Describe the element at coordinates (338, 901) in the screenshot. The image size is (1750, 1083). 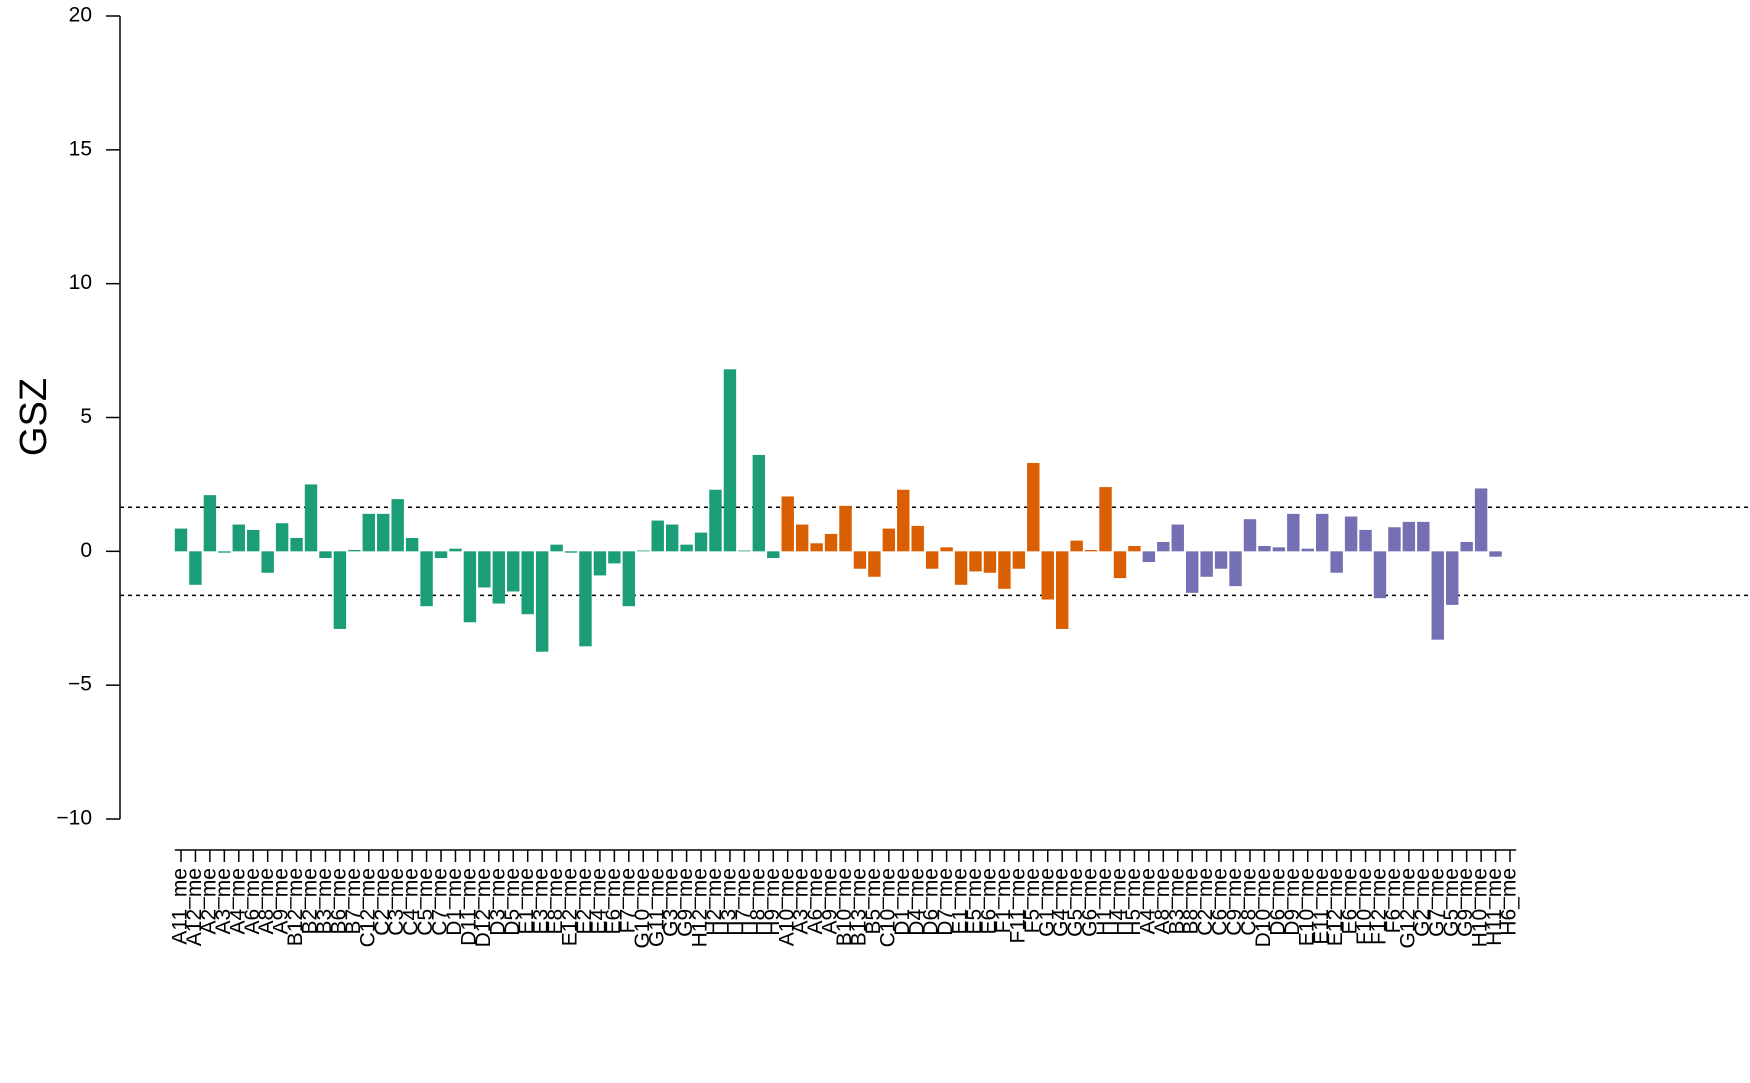
I see `x-tick-label: B6_me` at that location.